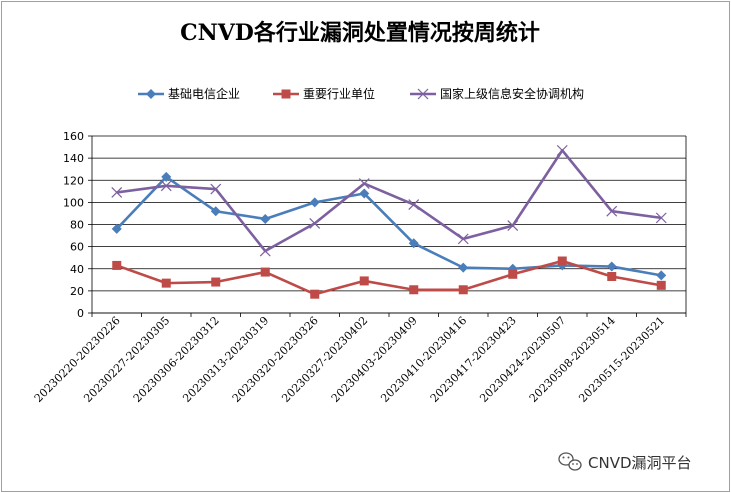 This screenshot has width=731, height=493. I want to click on x-tick-label: 20230424-20230507, so click(522, 359).